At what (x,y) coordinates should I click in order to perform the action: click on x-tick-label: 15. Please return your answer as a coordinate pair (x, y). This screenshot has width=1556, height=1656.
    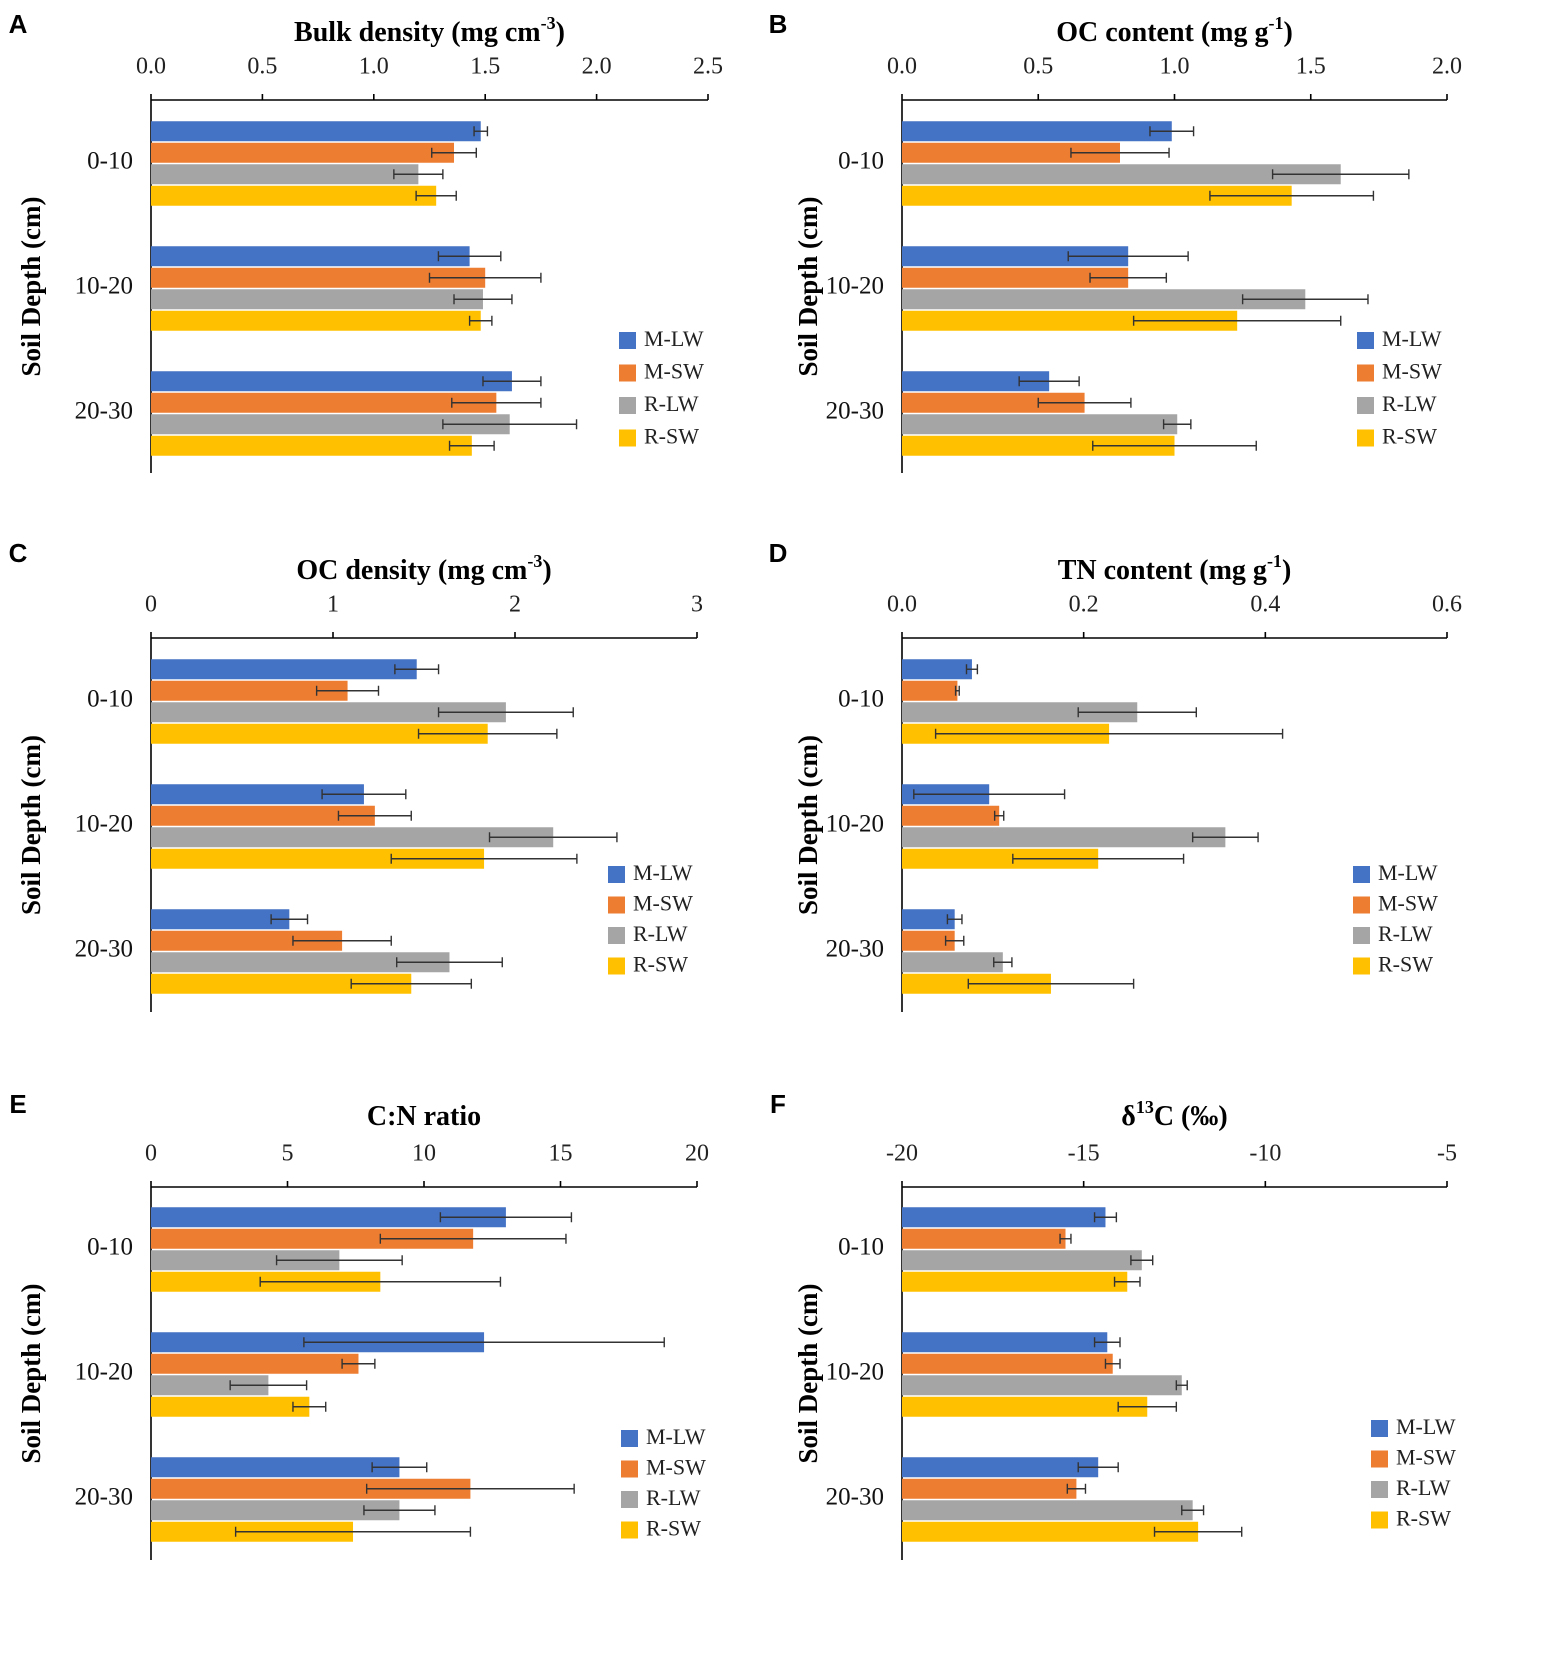
    Looking at the image, I should click on (561, 1154).